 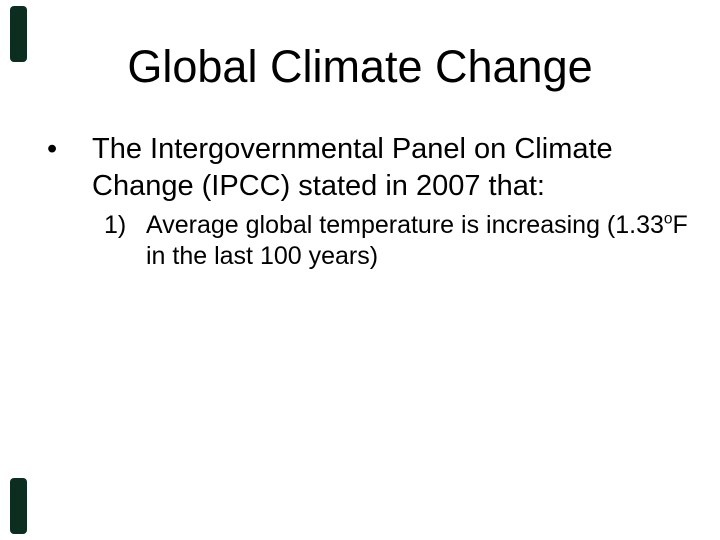 What do you see at coordinates (115, 225) in the screenshot?
I see `sub-item-number: 1)` at bounding box center [115, 225].